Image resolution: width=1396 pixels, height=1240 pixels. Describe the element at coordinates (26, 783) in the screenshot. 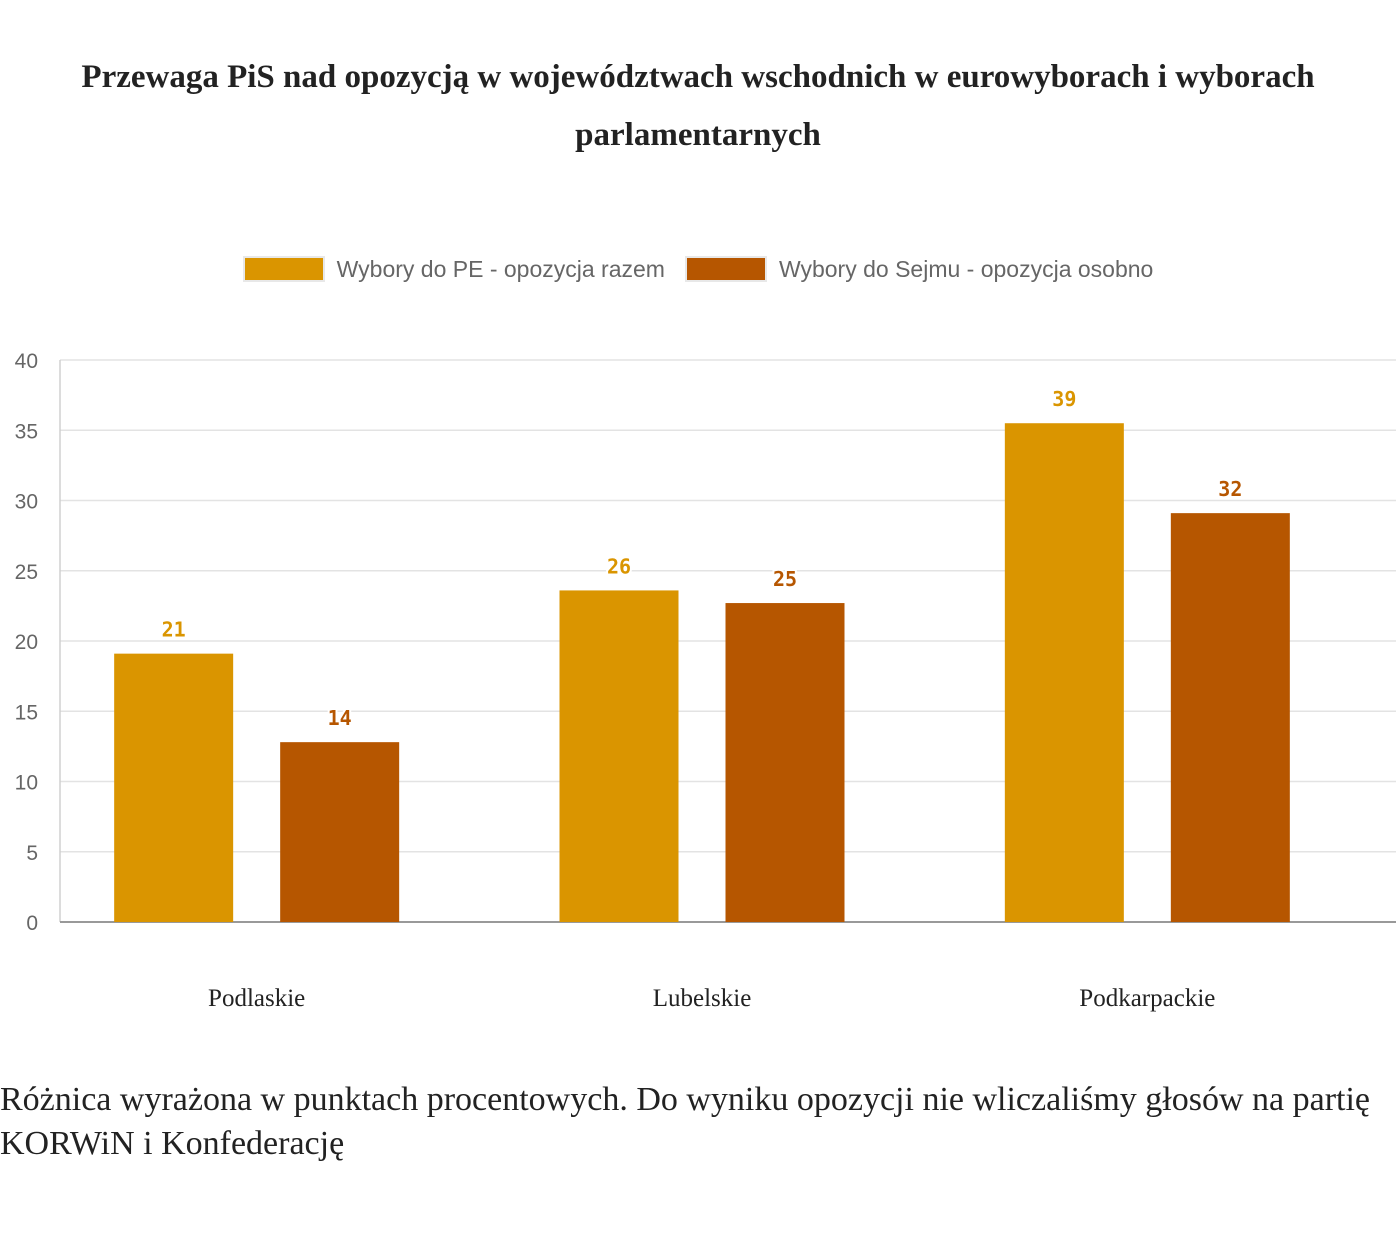

I see `y-tick-label: 10` at that location.